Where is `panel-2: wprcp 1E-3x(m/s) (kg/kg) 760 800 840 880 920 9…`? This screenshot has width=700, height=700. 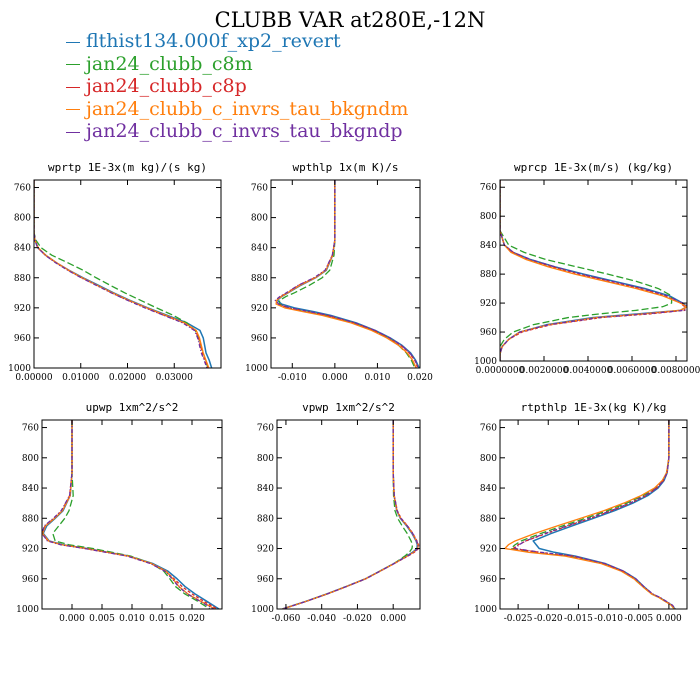 panel-2: wprcp 1E-3x(m/s) (kg/kg) 760 800 840 880 920 9… is located at coordinates (587, 268).